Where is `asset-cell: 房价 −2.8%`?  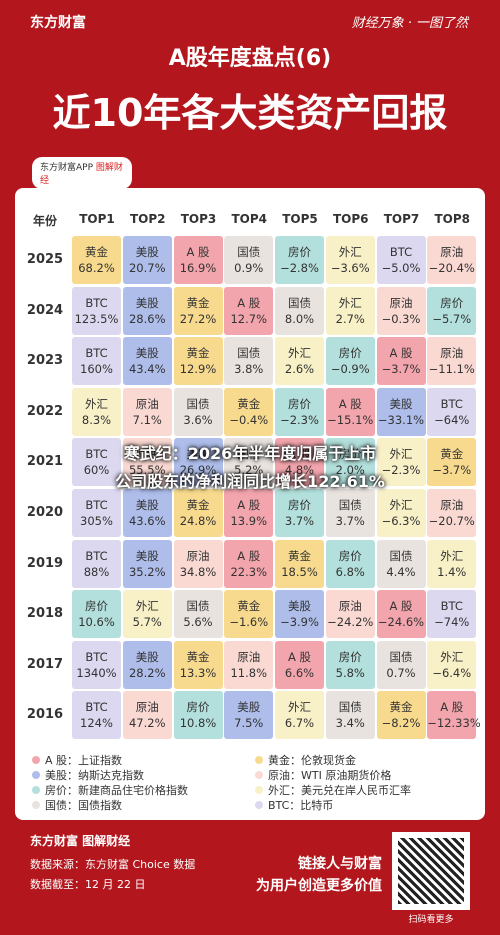
asset-cell: 房价 −2.8% is located at coordinates (299, 260).